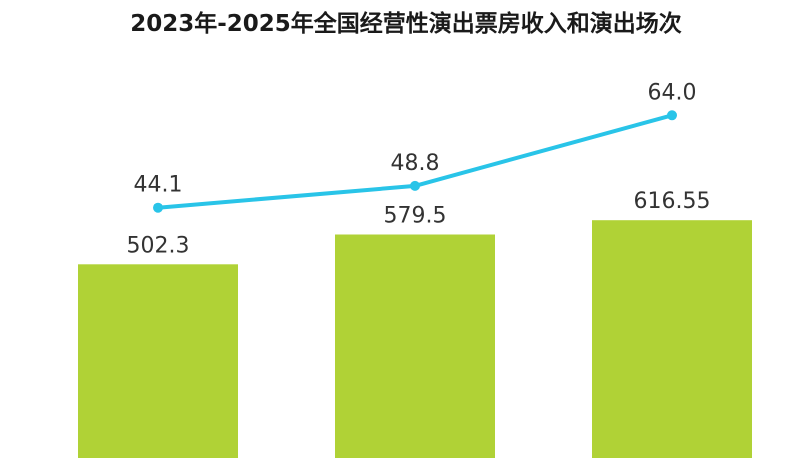 The height and width of the screenshot is (458, 812). I want to click on bar-label-3: 616.55, so click(672, 201).